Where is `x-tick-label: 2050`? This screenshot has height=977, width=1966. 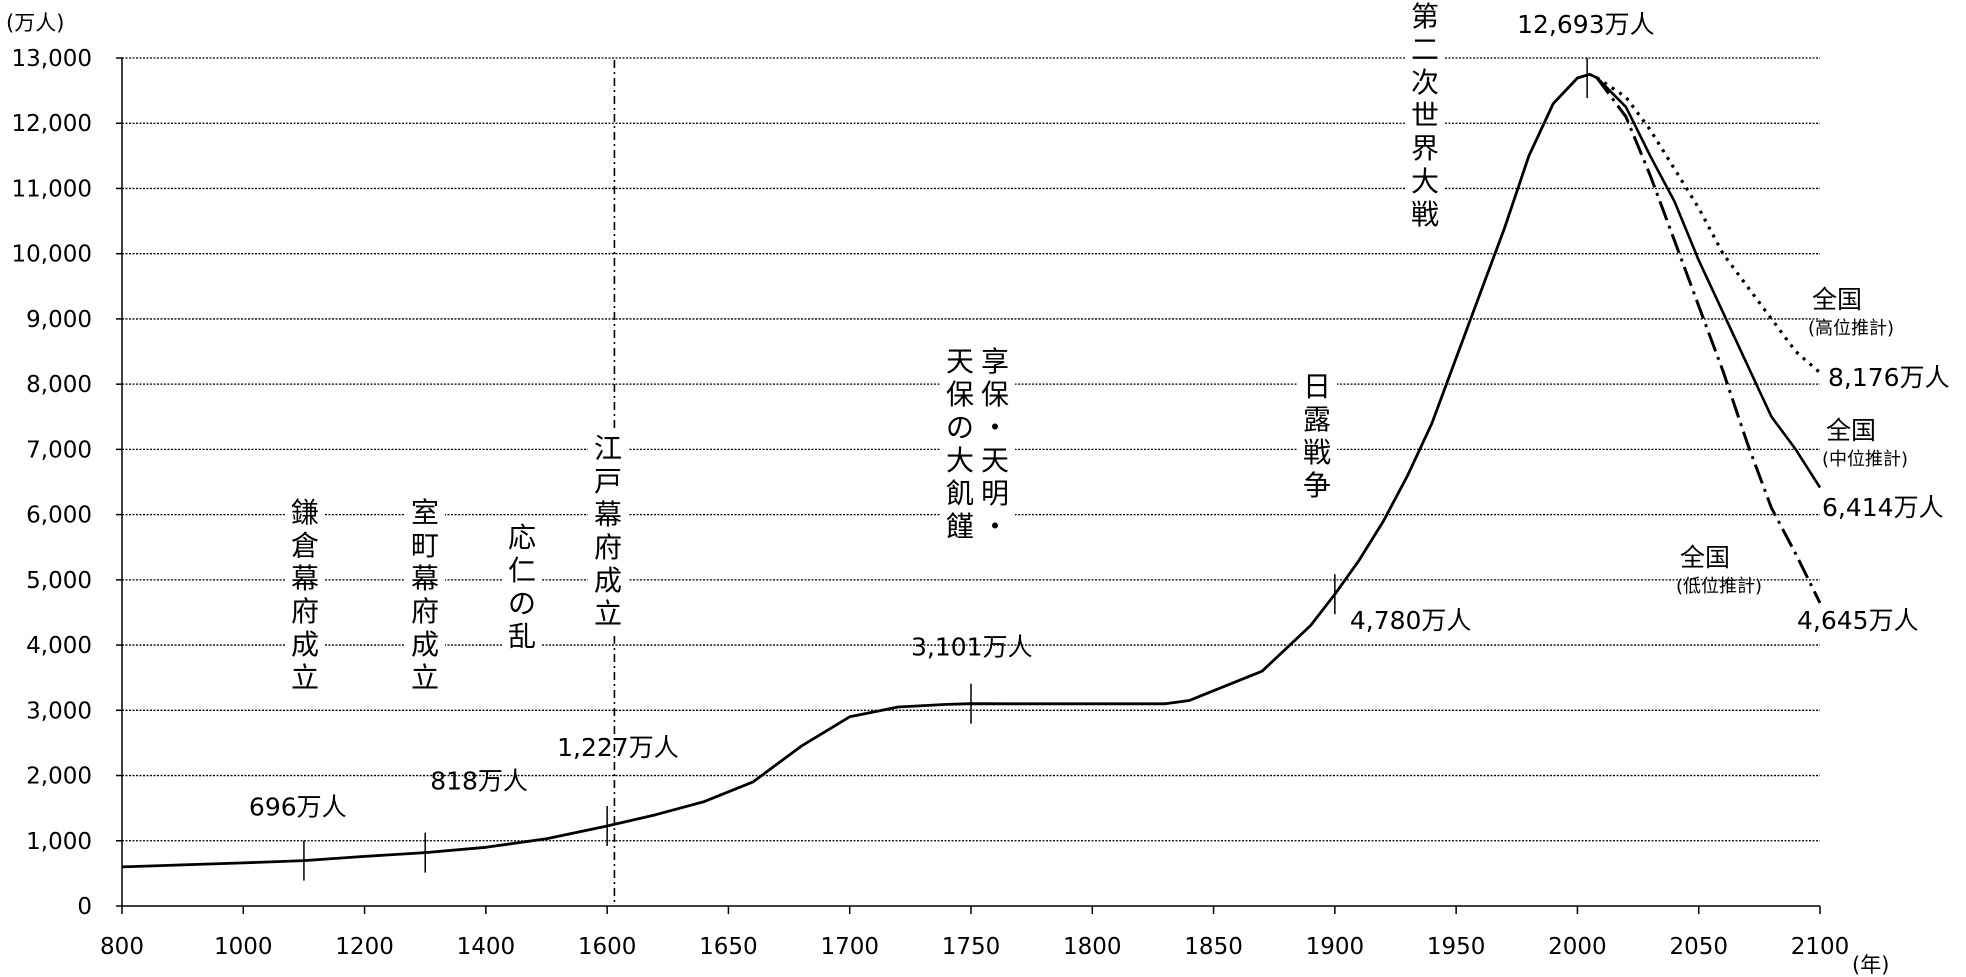 x-tick-label: 2050 is located at coordinates (1698, 947).